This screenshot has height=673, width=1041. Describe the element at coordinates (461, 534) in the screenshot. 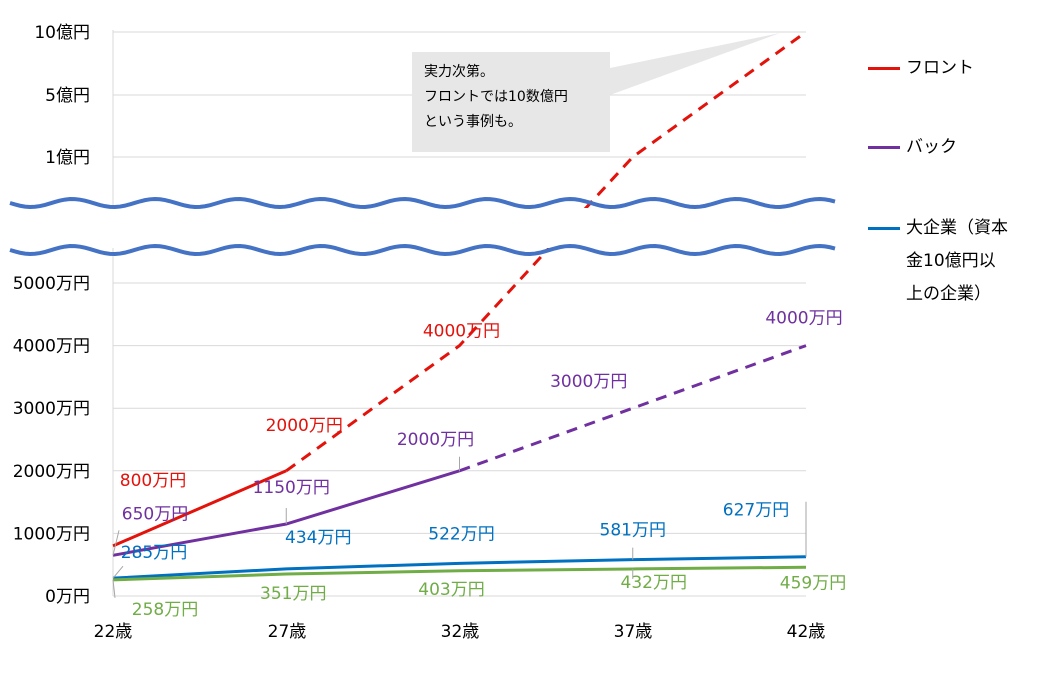

I see `data-label: 522万円` at that location.